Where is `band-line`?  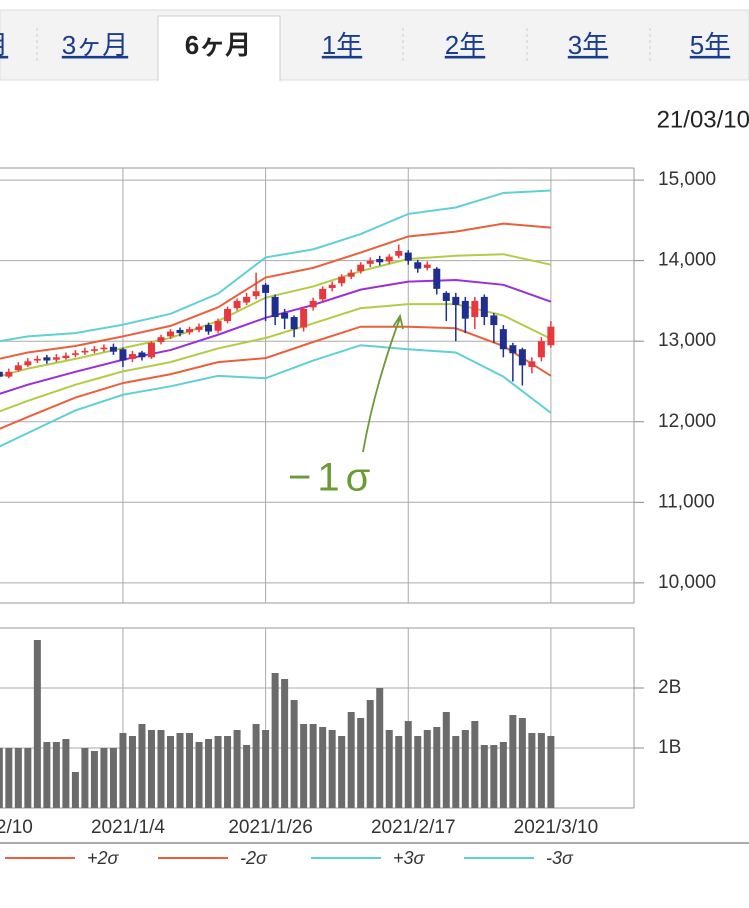
band-line is located at coordinates (275, 266).